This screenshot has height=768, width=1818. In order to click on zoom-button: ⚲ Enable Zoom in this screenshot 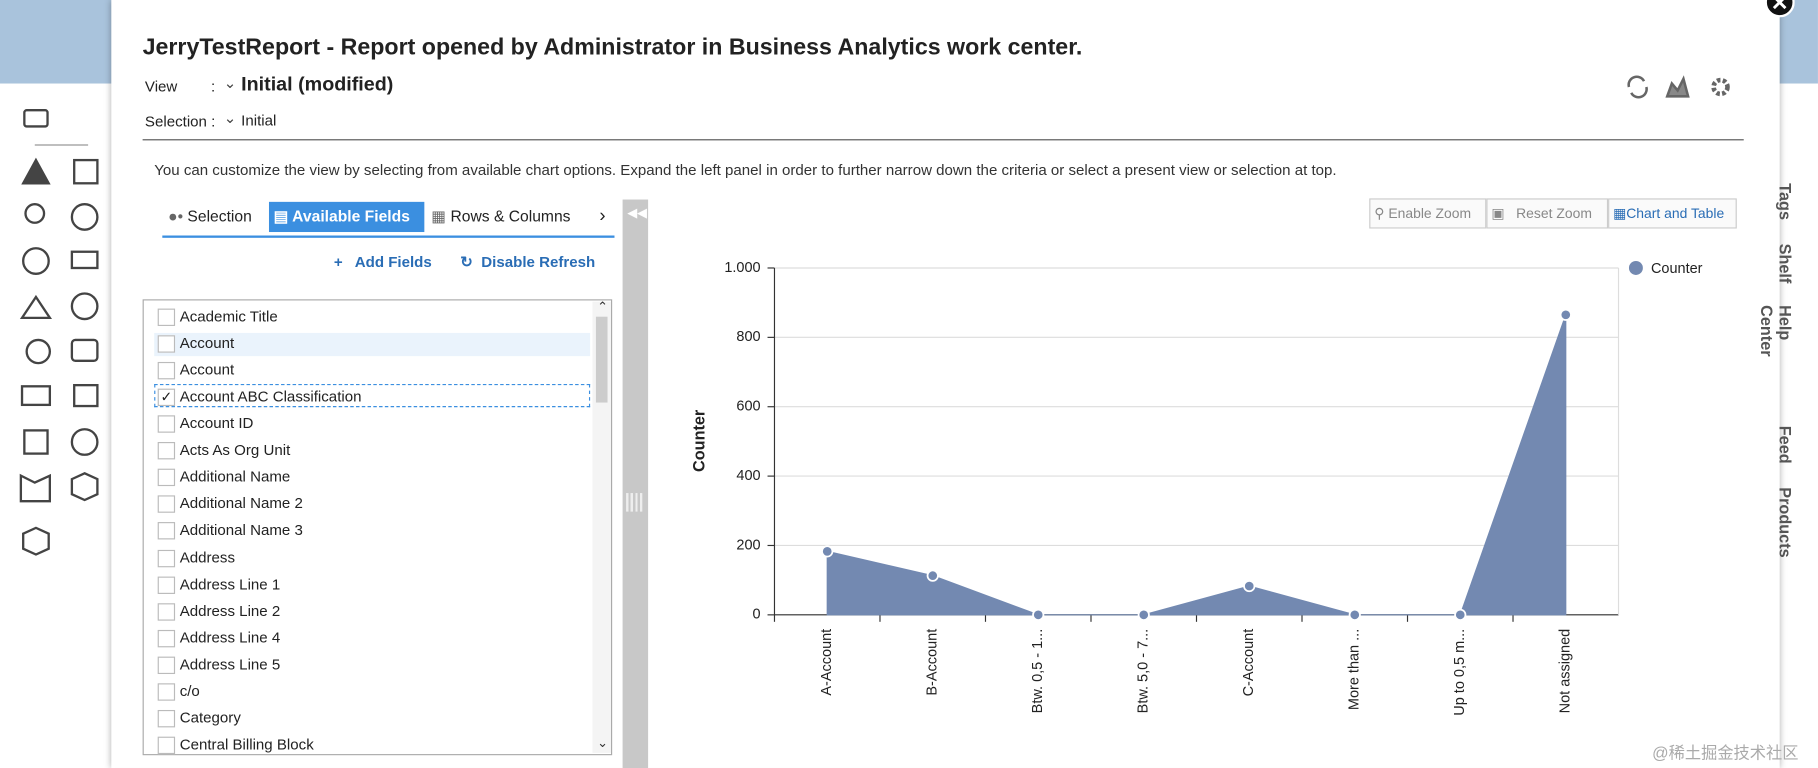, I will do `click(1428, 213)`.